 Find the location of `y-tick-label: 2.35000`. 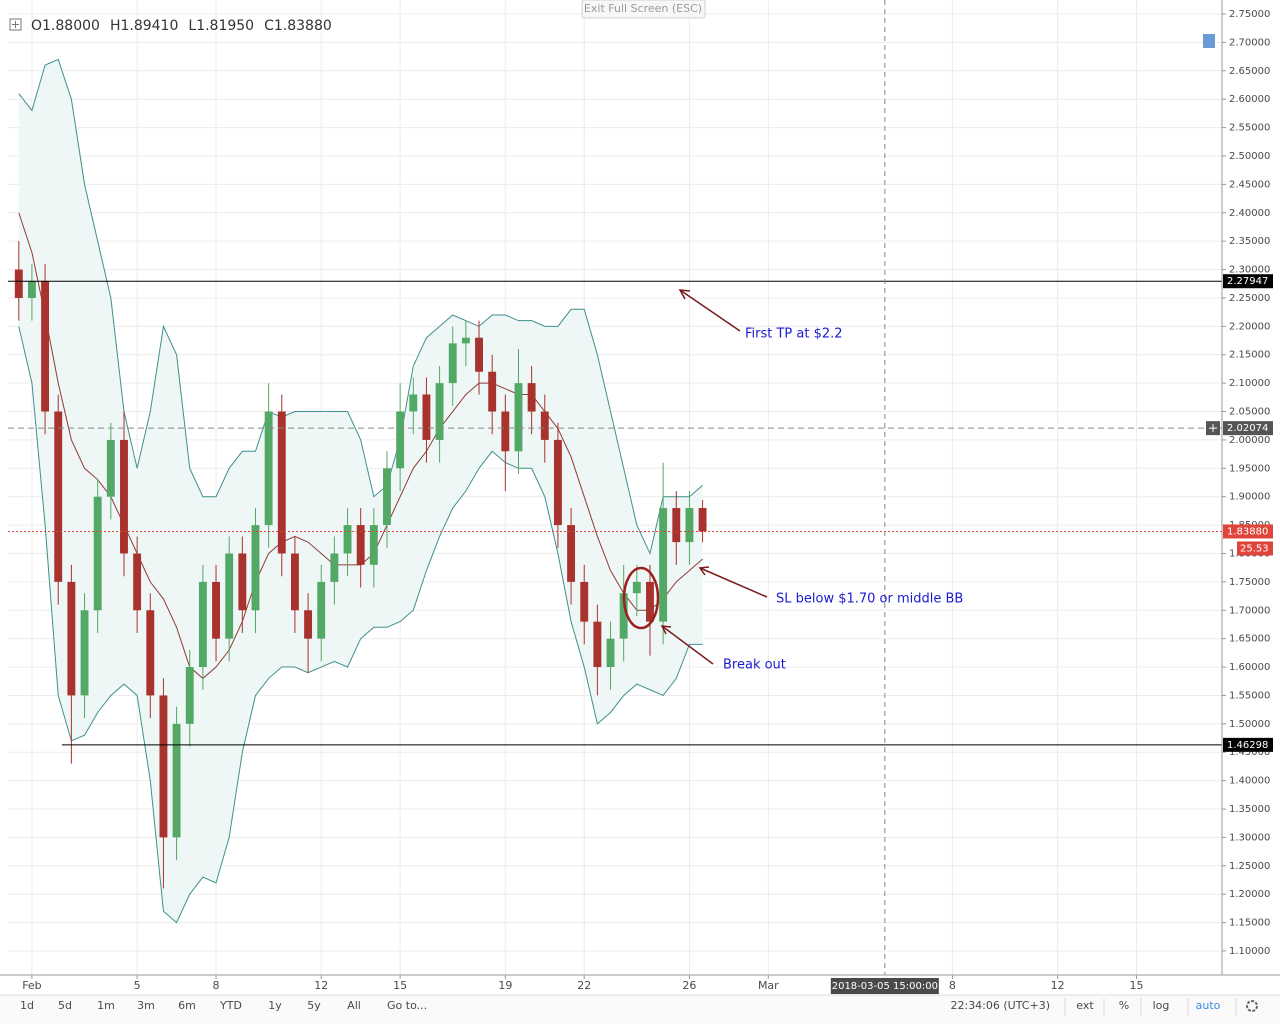

y-tick-label: 2.35000 is located at coordinates (1249, 241).